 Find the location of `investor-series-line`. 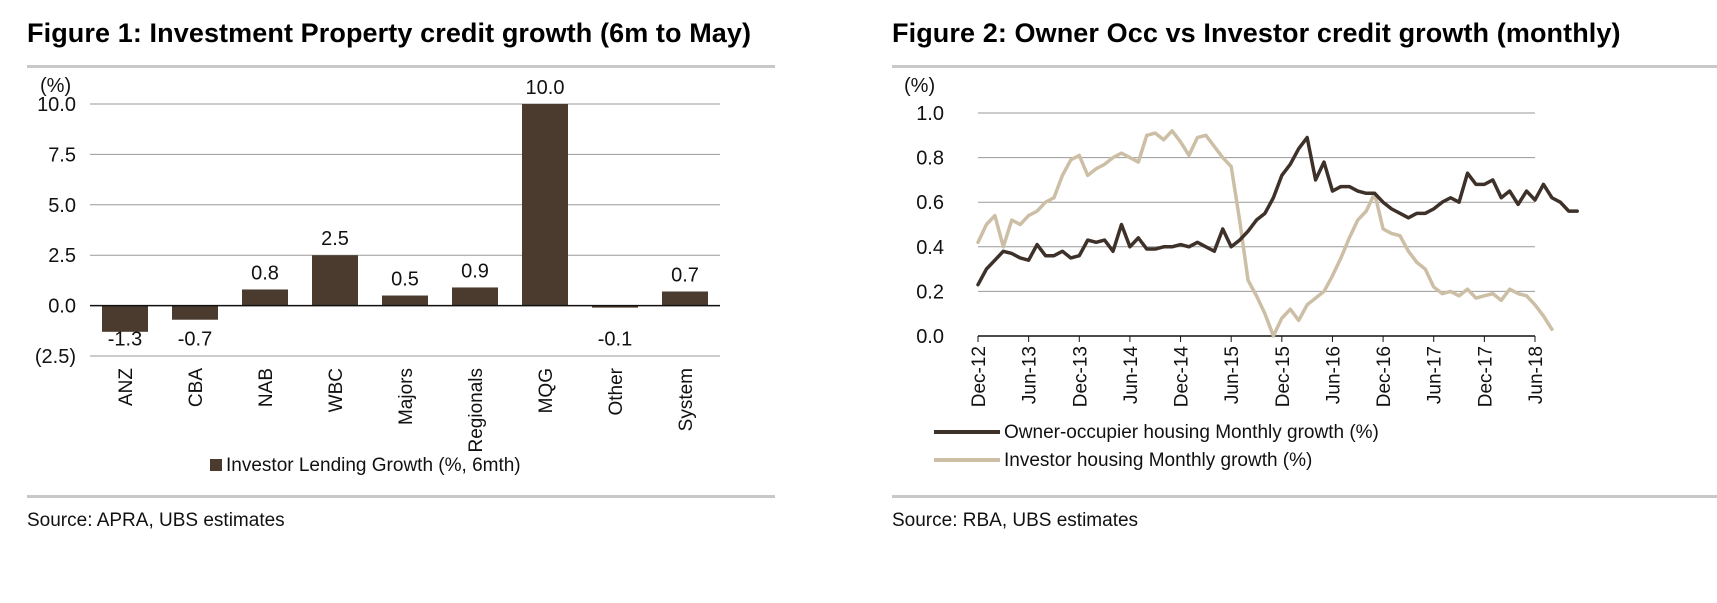

investor-series-line is located at coordinates (1265, 233).